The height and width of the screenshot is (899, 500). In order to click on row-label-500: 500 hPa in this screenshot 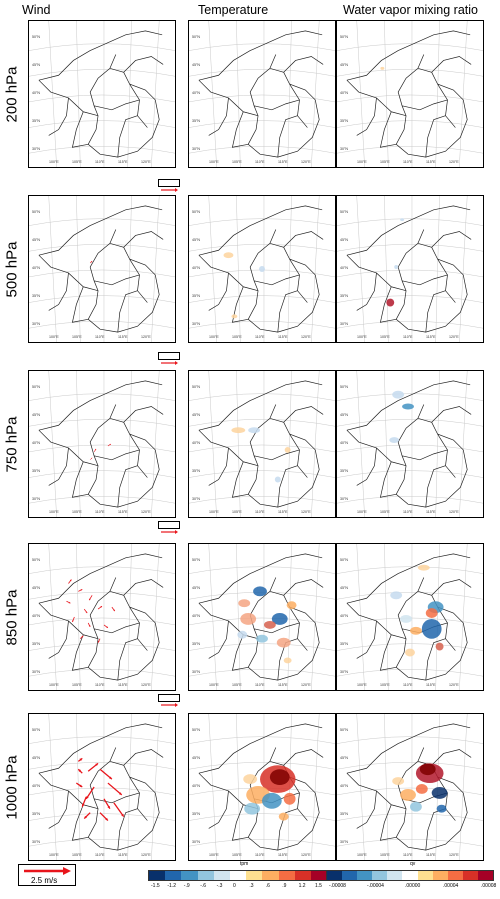, I will do `click(12, 269)`.